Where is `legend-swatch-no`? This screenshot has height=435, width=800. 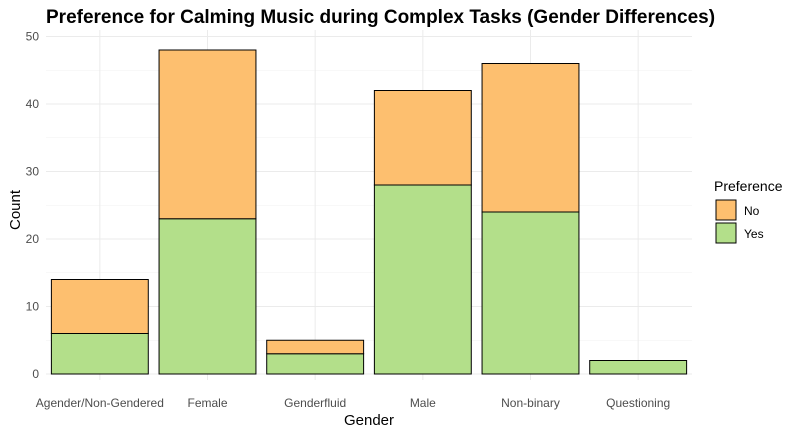 legend-swatch-no is located at coordinates (726, 210).